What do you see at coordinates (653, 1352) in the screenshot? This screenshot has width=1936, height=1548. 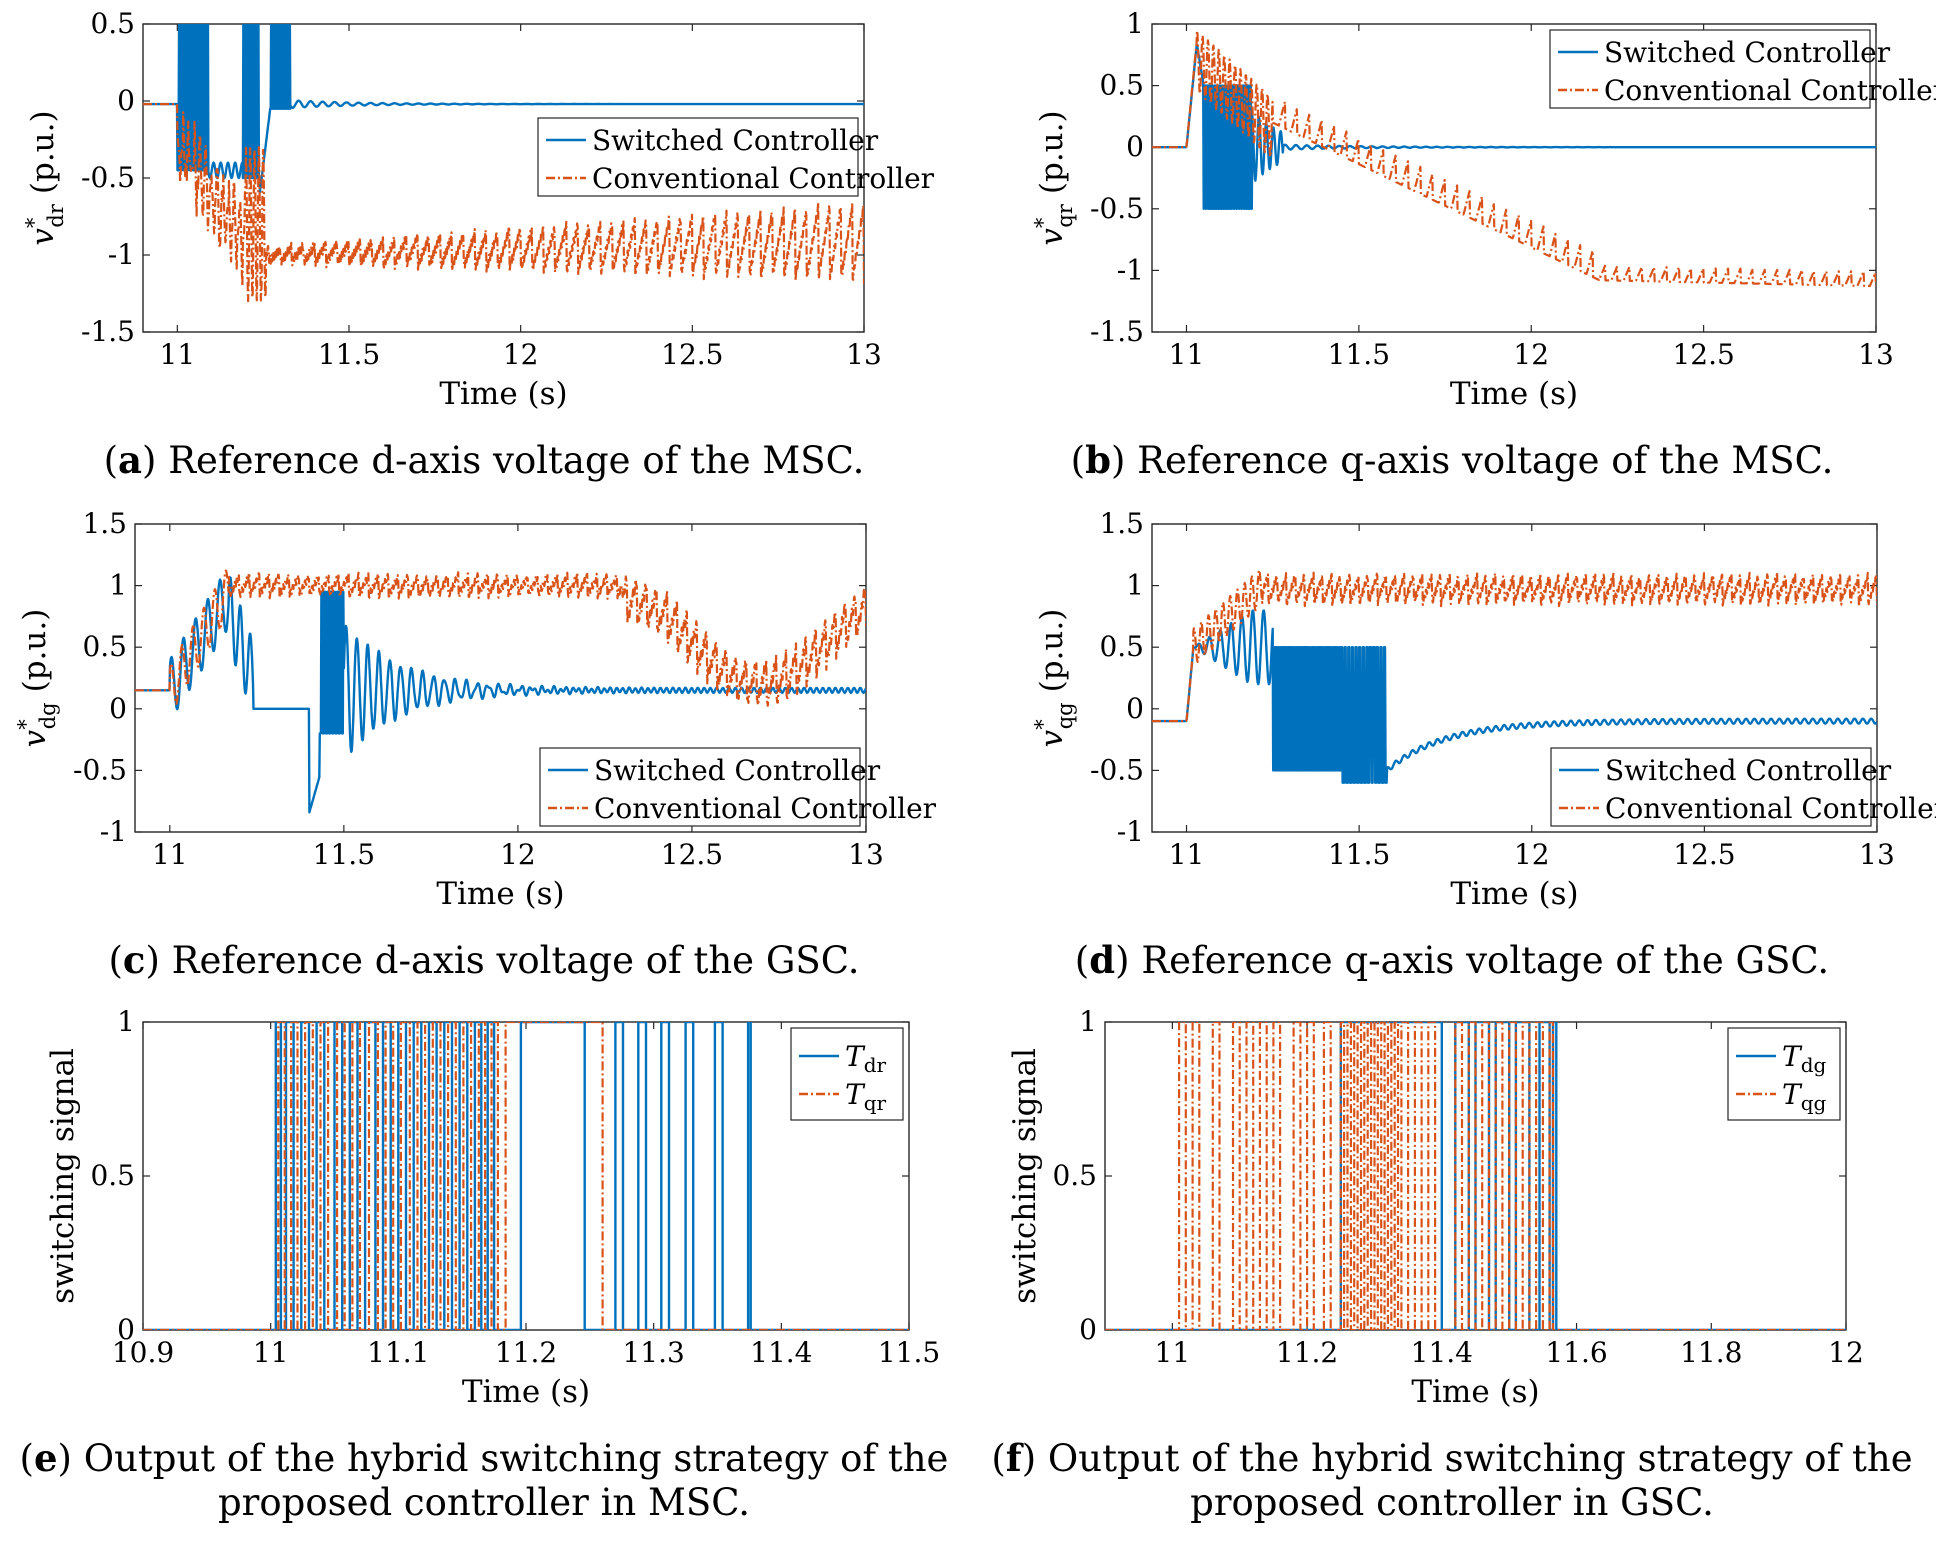 I see `x-tick-label: 11.3` at bounding box center [653, 1352].